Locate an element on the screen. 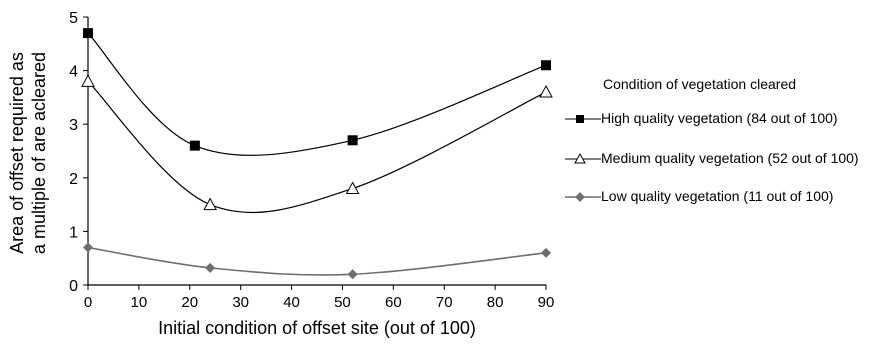 This screenshot has height=344, width=871. y-tick-label: 5 is located at coordinates (73, 18).